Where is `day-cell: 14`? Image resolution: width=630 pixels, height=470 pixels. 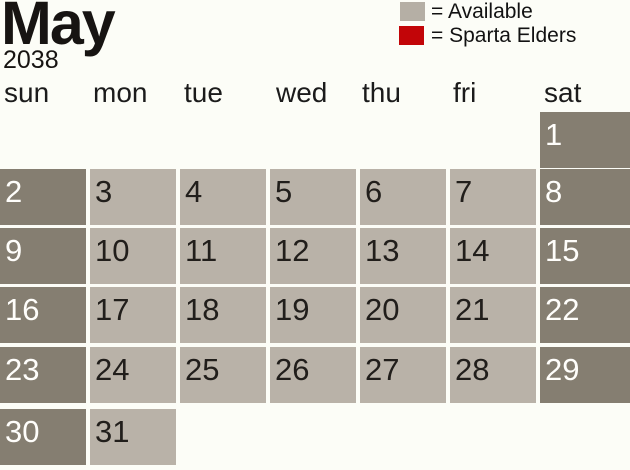
day-cell: 14 is located at coordinates (493, 256).